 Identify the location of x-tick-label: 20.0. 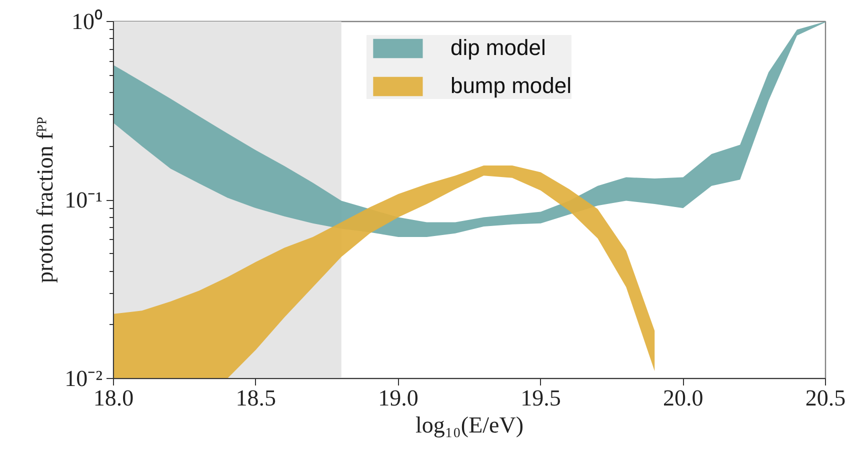
(683, 398).